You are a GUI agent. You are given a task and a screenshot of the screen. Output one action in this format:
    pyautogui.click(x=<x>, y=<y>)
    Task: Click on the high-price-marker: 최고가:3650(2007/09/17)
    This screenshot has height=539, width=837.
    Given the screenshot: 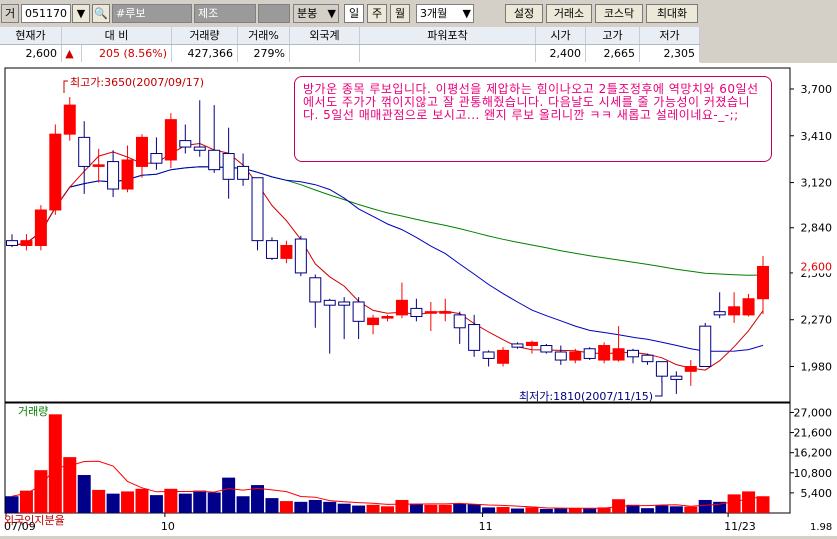 What is the action you would take?
    pyautogui.click(x=137, y=82)
    